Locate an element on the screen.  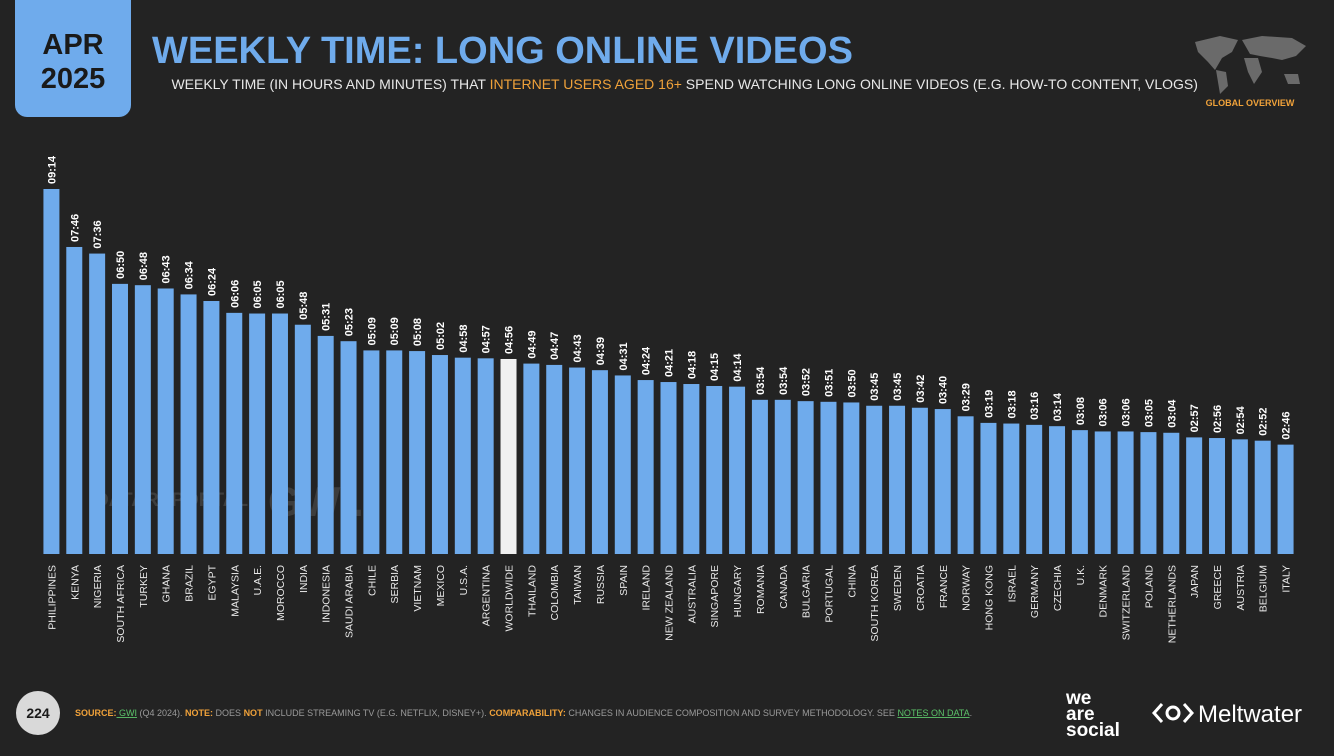
value-label: 06:05 is located at coordinates (281, 294).